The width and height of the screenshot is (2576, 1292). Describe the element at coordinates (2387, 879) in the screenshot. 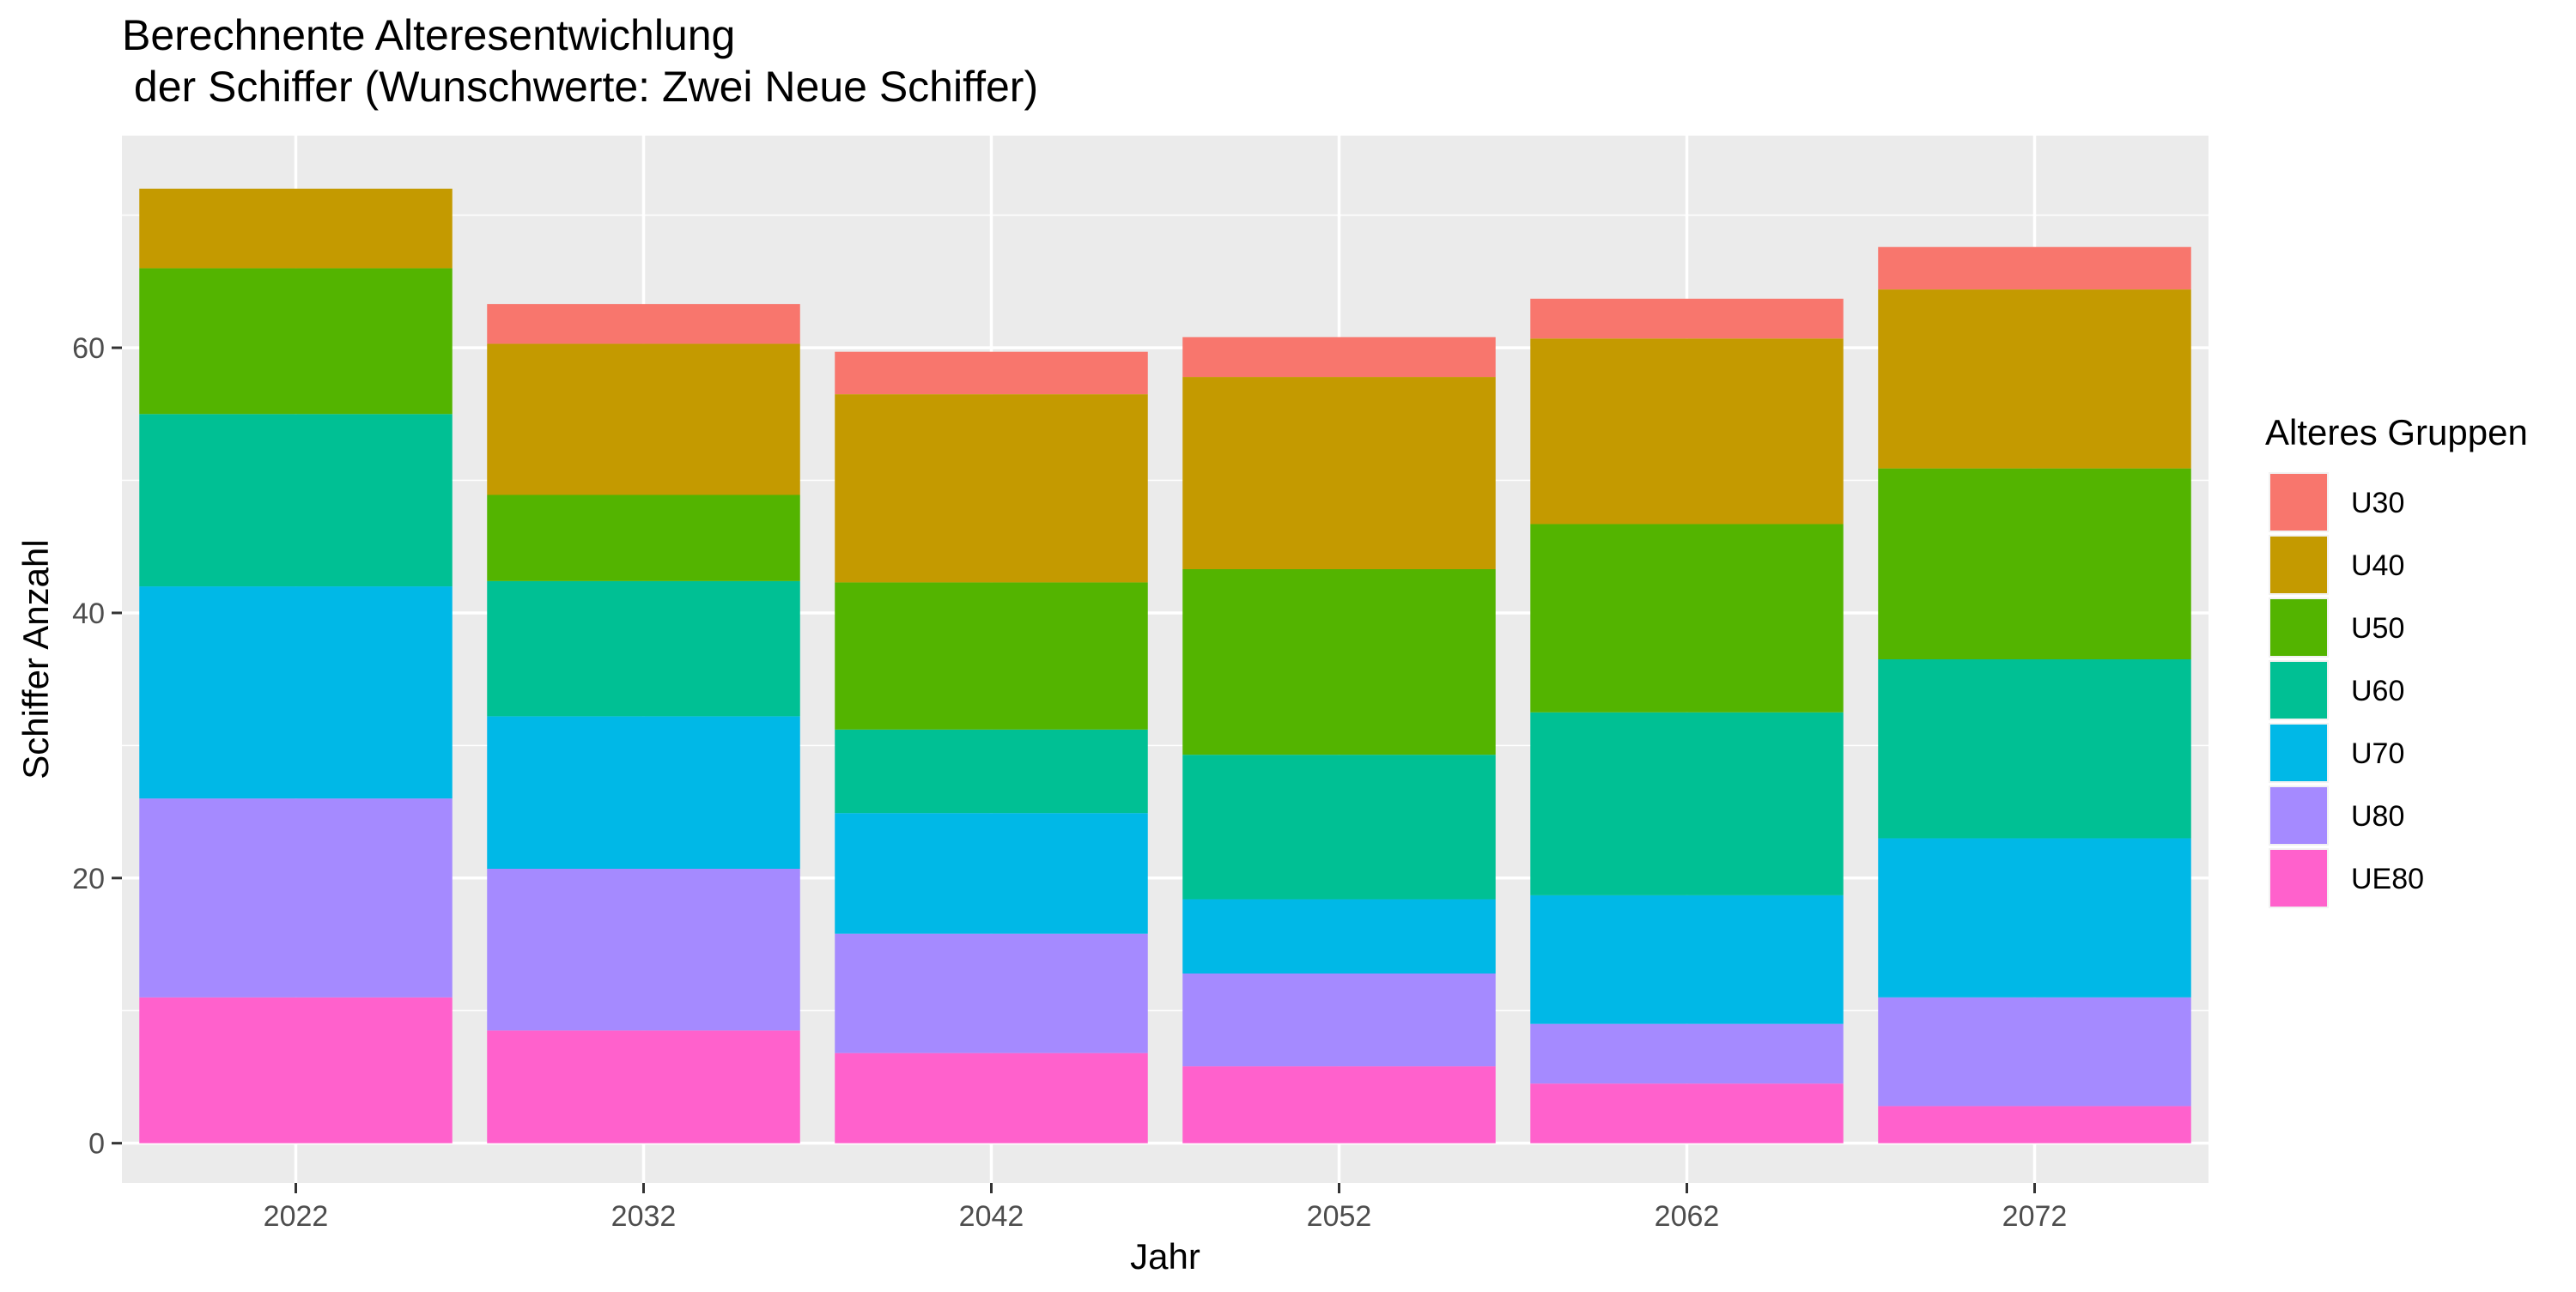

I see `legend-label-ue80: UE80` at that location.